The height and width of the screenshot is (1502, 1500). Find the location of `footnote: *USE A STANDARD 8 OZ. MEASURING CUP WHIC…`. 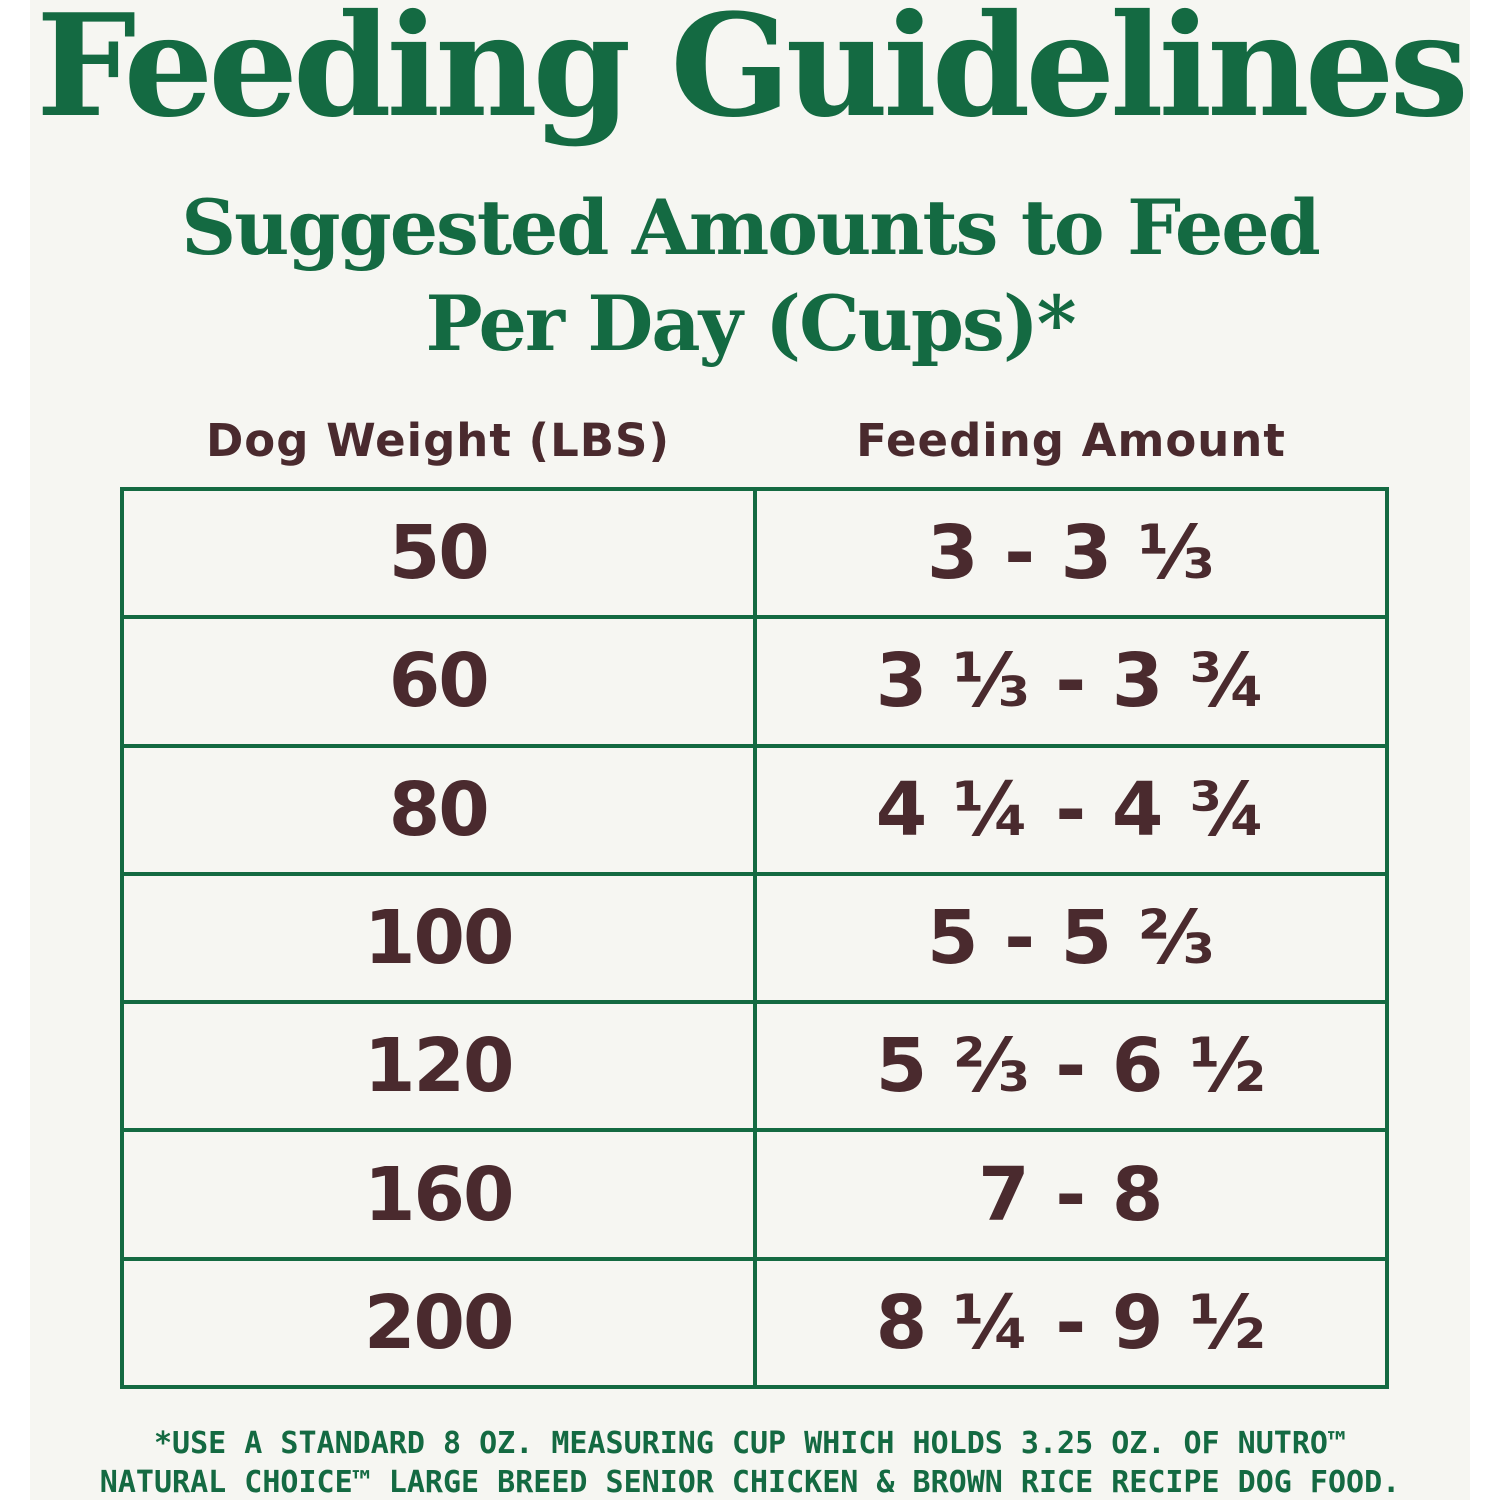

footnote: *USE A STANDARD 8 OZ. MEASURING CUP WHIC… is located at coordinates (750, 1463).